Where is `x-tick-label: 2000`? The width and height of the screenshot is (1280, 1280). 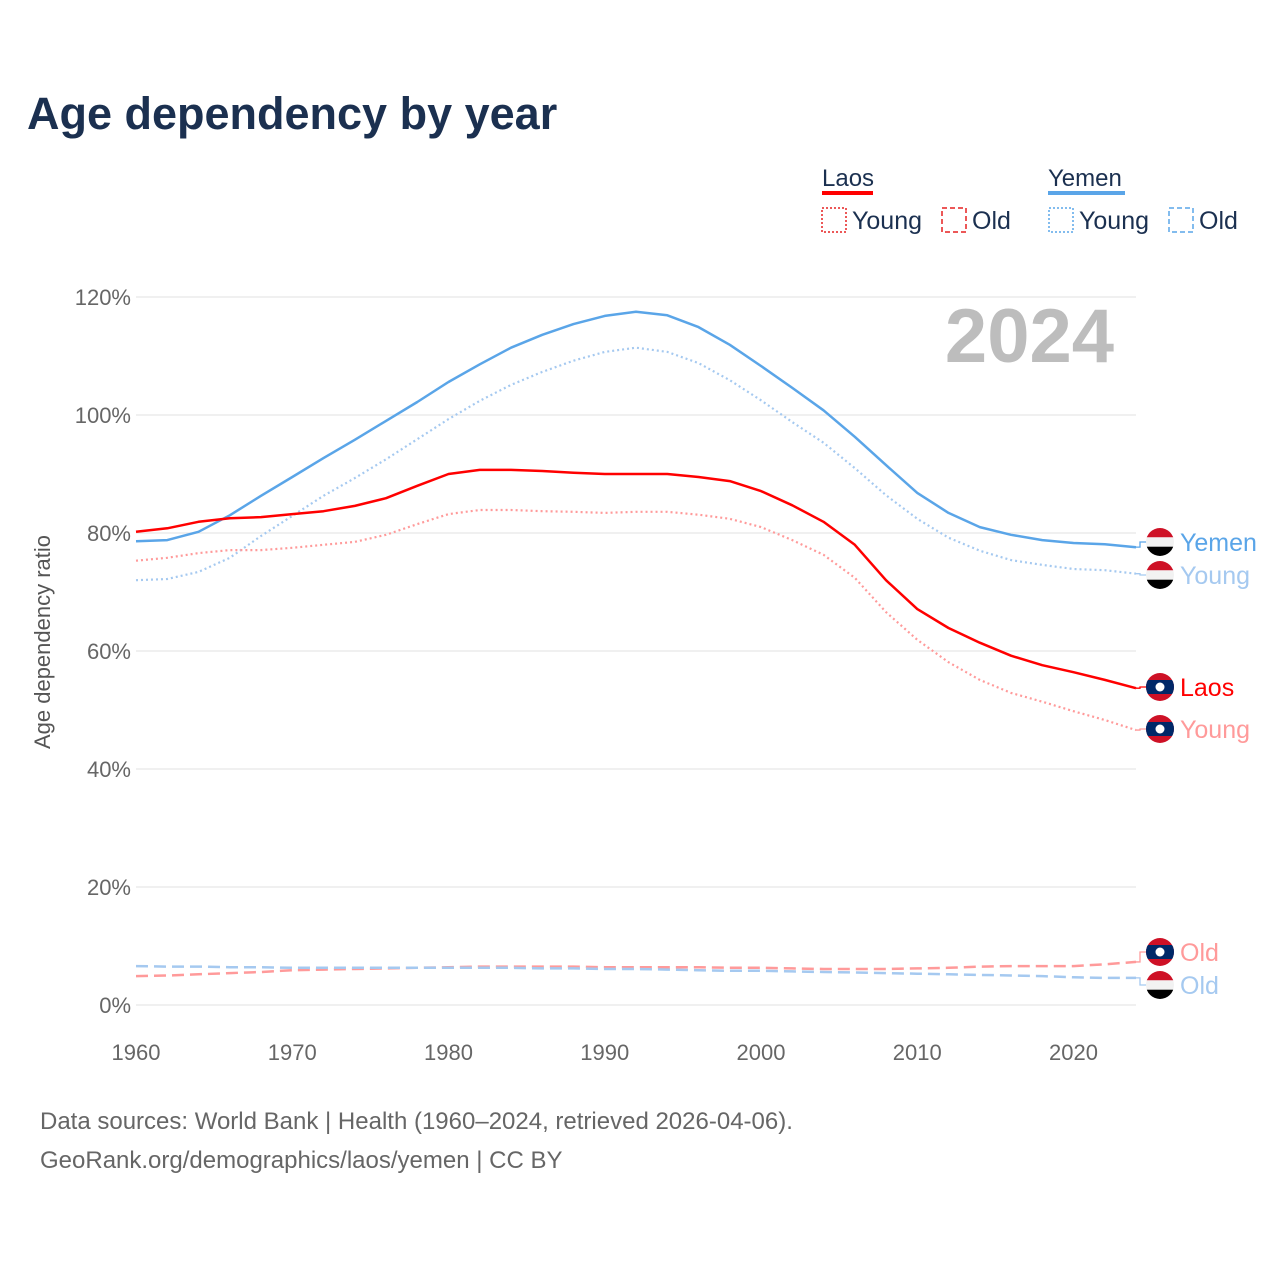
x-tick-label: 2000 is located at coordinates (761, 1052).